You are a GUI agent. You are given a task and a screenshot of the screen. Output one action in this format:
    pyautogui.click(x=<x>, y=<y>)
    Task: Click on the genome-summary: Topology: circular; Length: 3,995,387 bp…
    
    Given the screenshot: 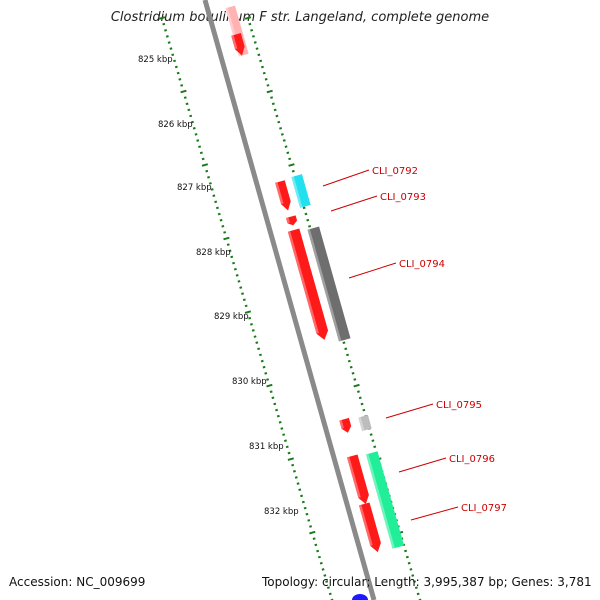 What is the action you would take?
    pyautogui.click(x=427, y=582)
    